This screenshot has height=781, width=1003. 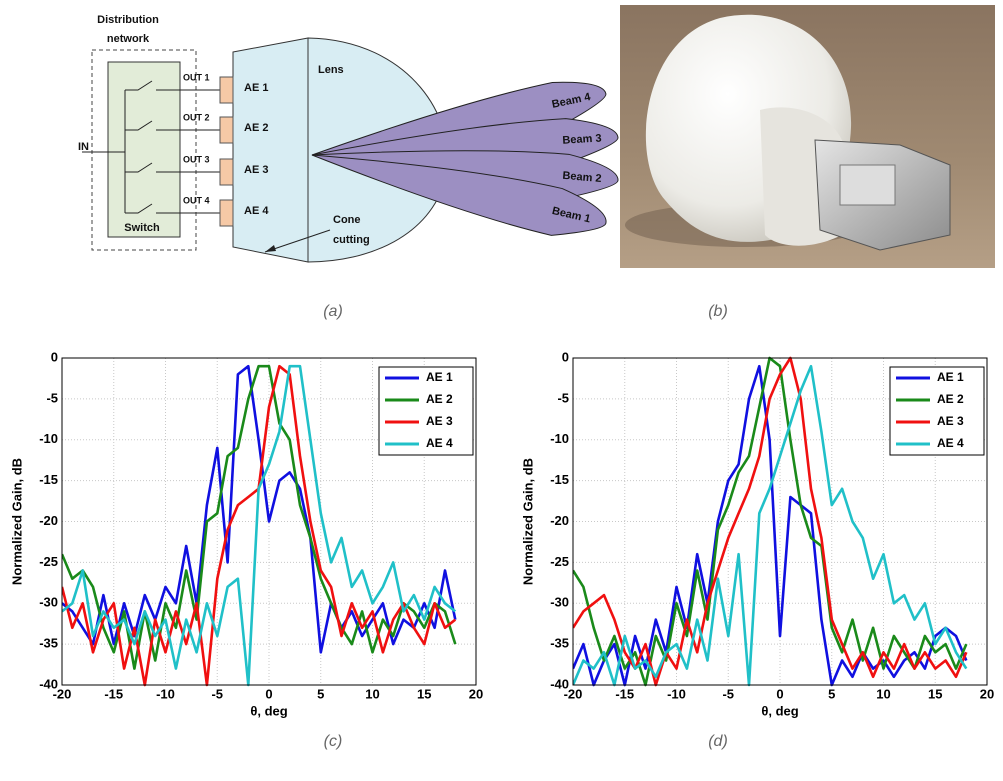 What do you see at coordinates (196, 200) in the screenshot?
I see `output-label: OUT 4` at bounding box center [196, 200].